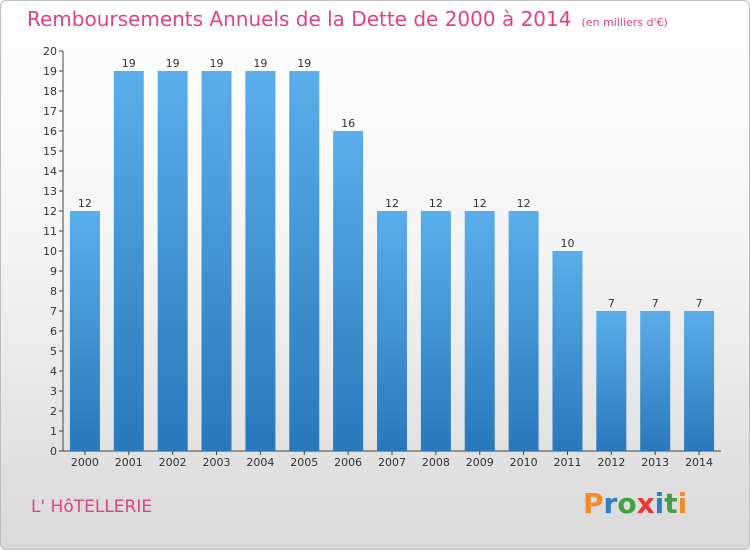 The width and height of the screenshot is (750, 550). Describe the element at coordinates (348, 291) in the screenshot. I see `bar-2006` at that location.